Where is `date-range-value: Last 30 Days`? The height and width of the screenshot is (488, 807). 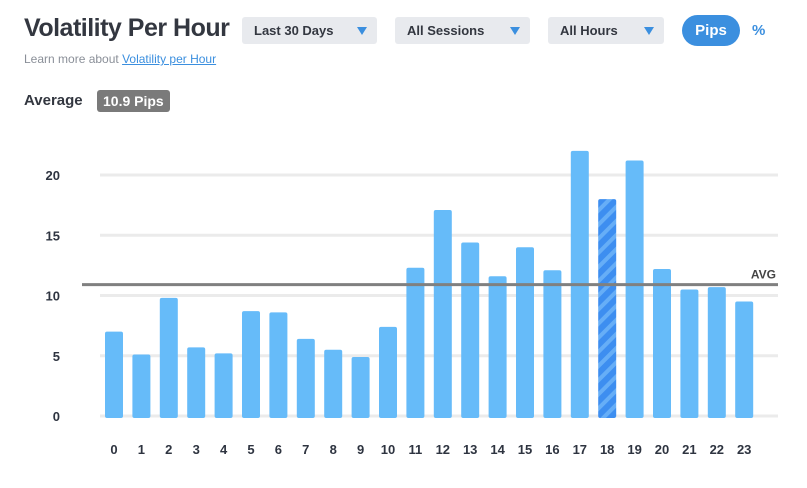 date-range-value: Last 30 Days is located at coordinates (294, 30).